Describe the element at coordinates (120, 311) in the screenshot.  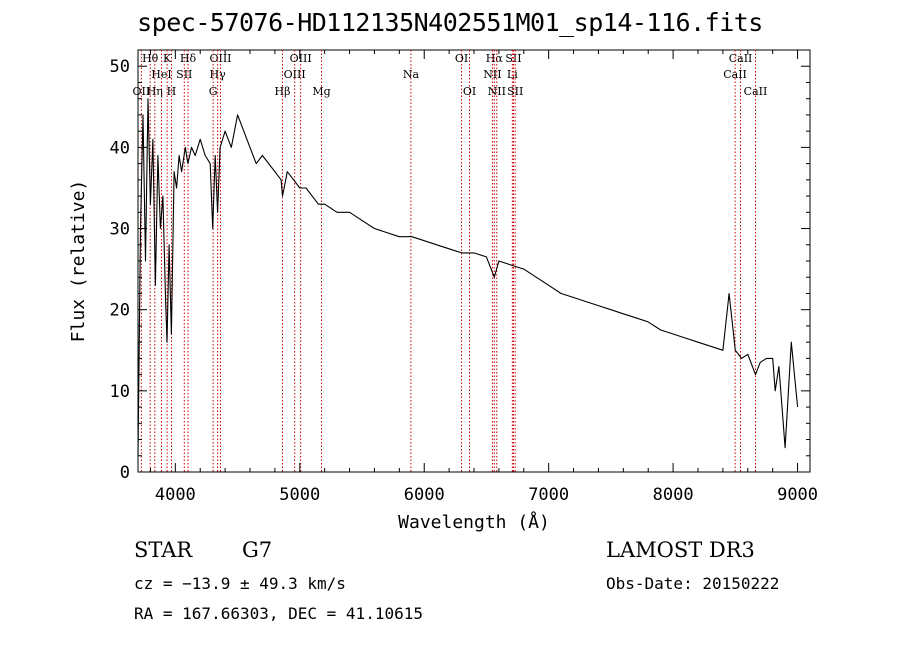
I see `y-tick-label: 20` at that location.